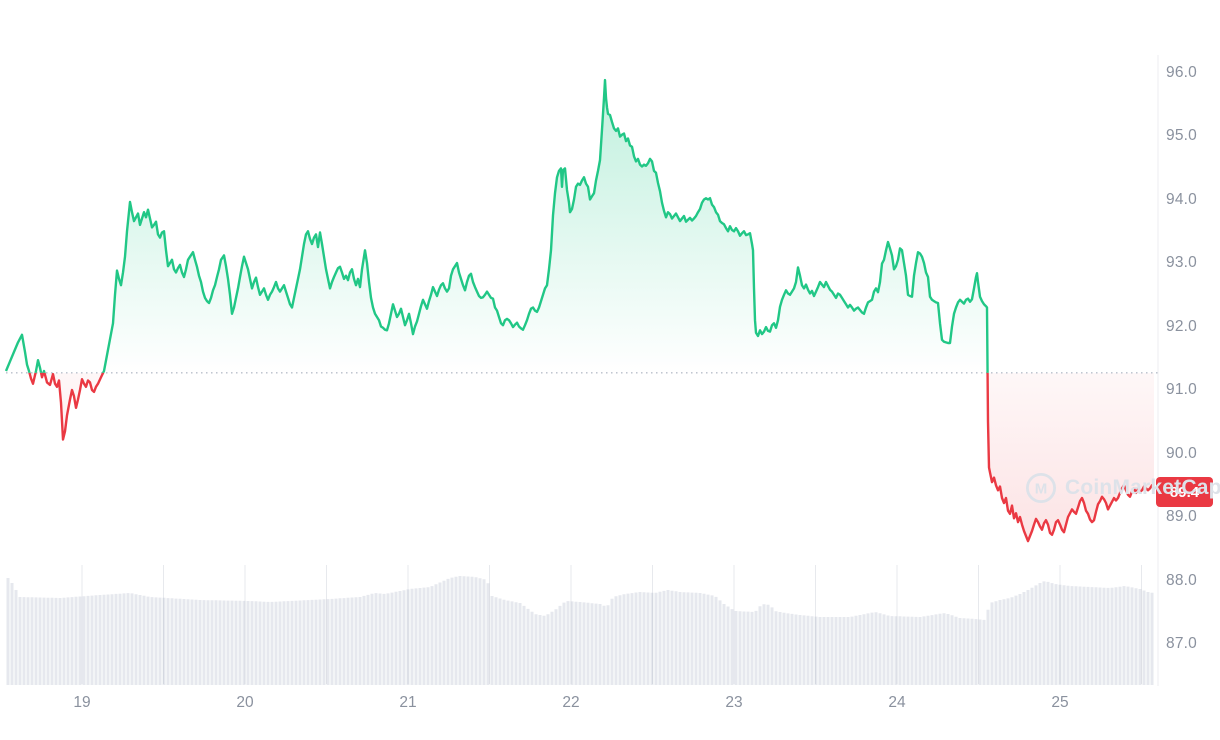 This screenshot has height=740, width=1220. Describe the element at coordinates (734, 702) in the screenshot. I see `x-axis-label: 23` at that location.